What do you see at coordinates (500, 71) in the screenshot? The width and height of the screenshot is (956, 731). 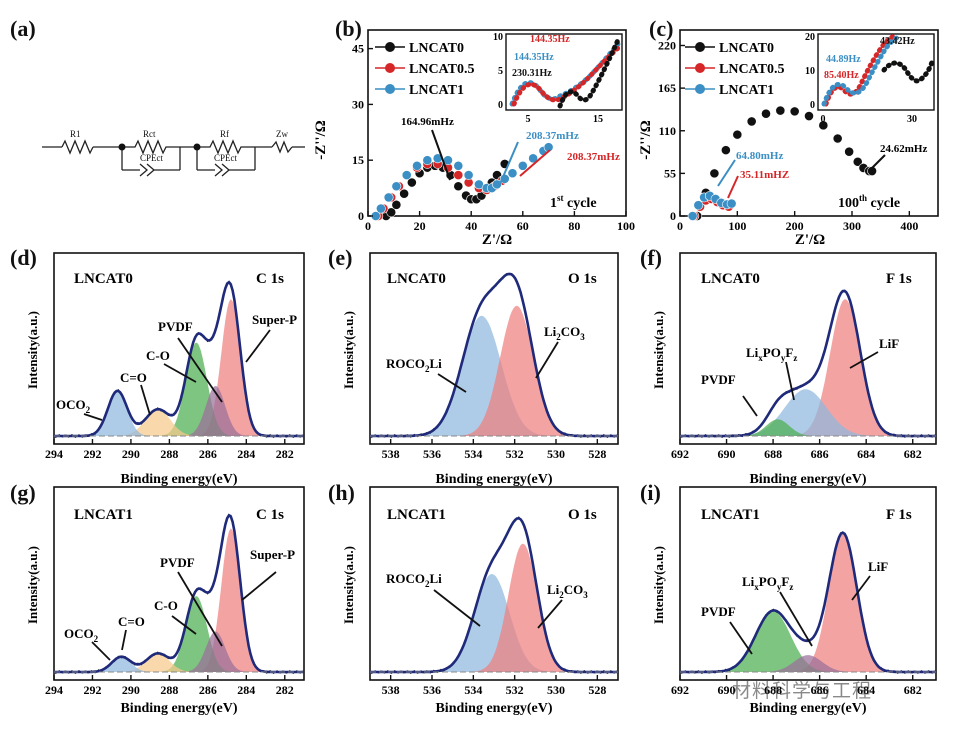 I see `inset-b-ytick-1: 5` at bounding box center [500, 71].